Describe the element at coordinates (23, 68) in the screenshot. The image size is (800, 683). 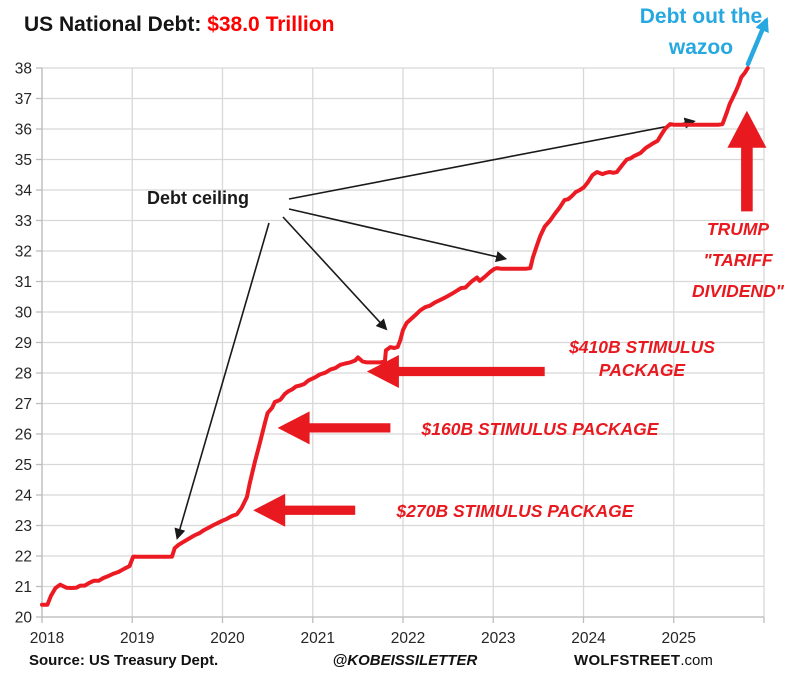
I see `y-tick-label: 38` at that location.